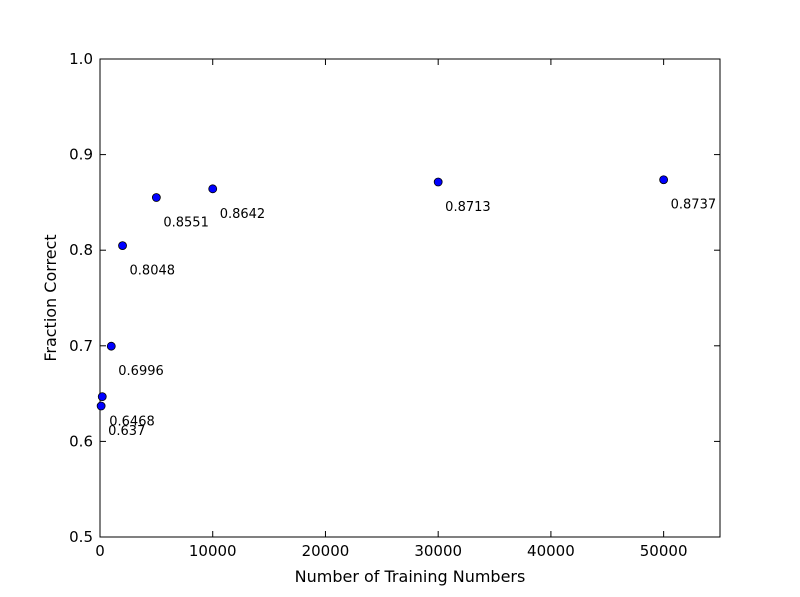  Describe the element at coordinates (81, 346) in the screenshot. I see `y-tick-label: 0.7` at that location.